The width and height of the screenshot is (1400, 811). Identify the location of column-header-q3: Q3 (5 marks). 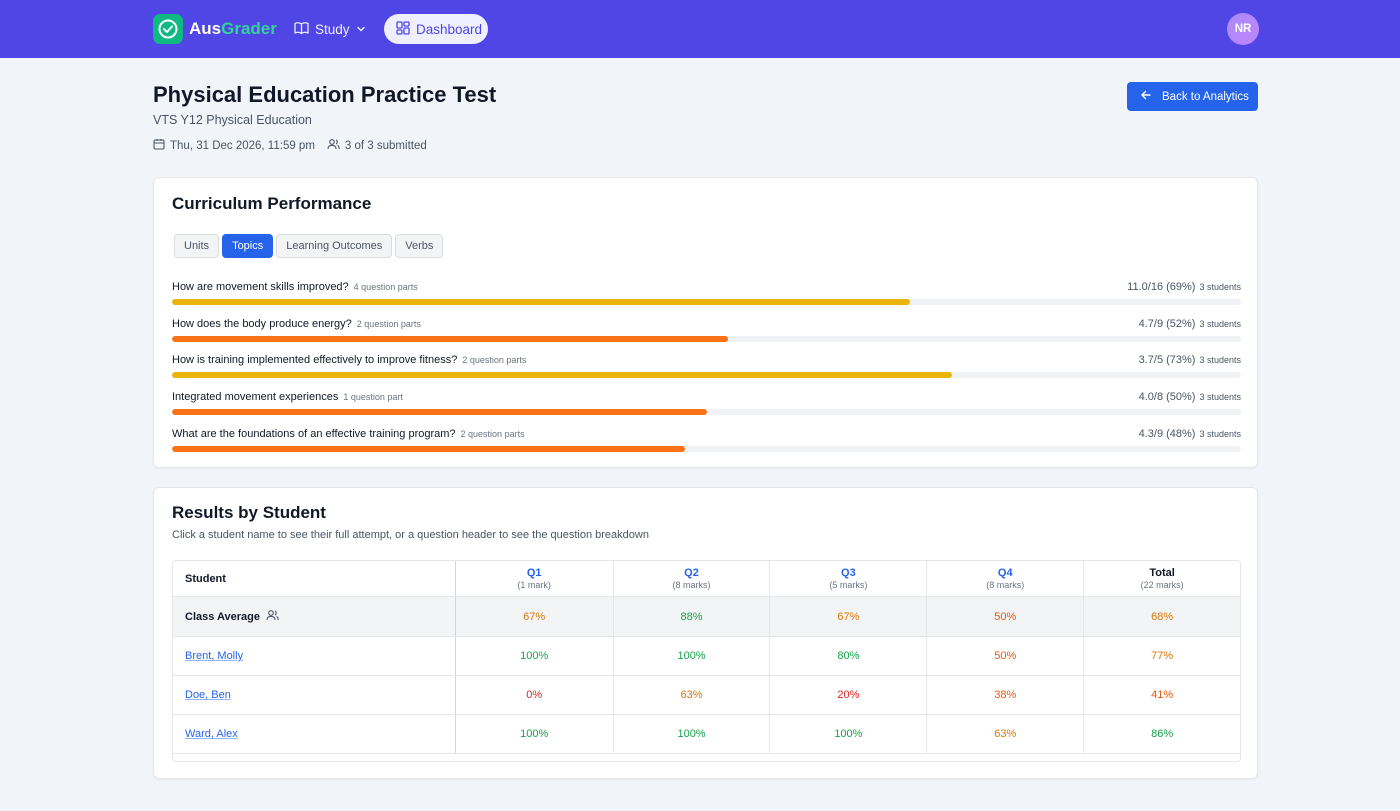
(847, 578).